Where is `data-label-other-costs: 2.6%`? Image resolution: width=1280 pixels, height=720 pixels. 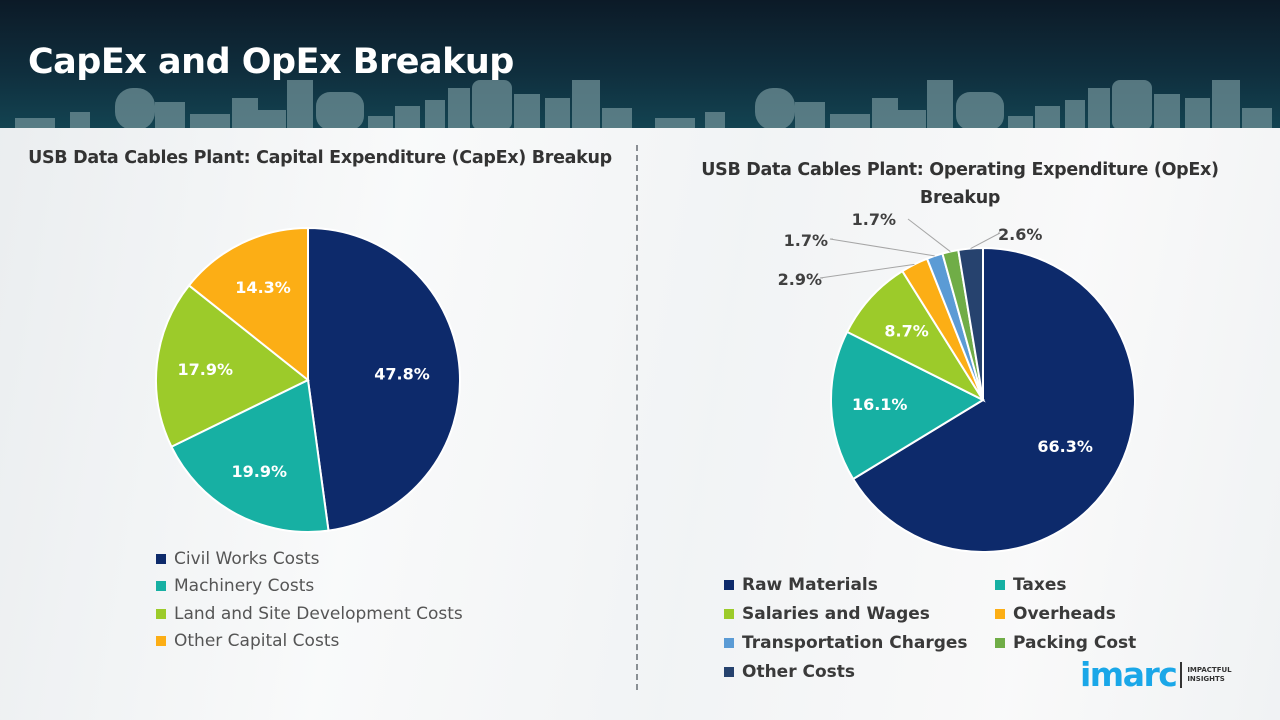
data-label-other-costs: 2.6% is located at coordinates (1020, 234).